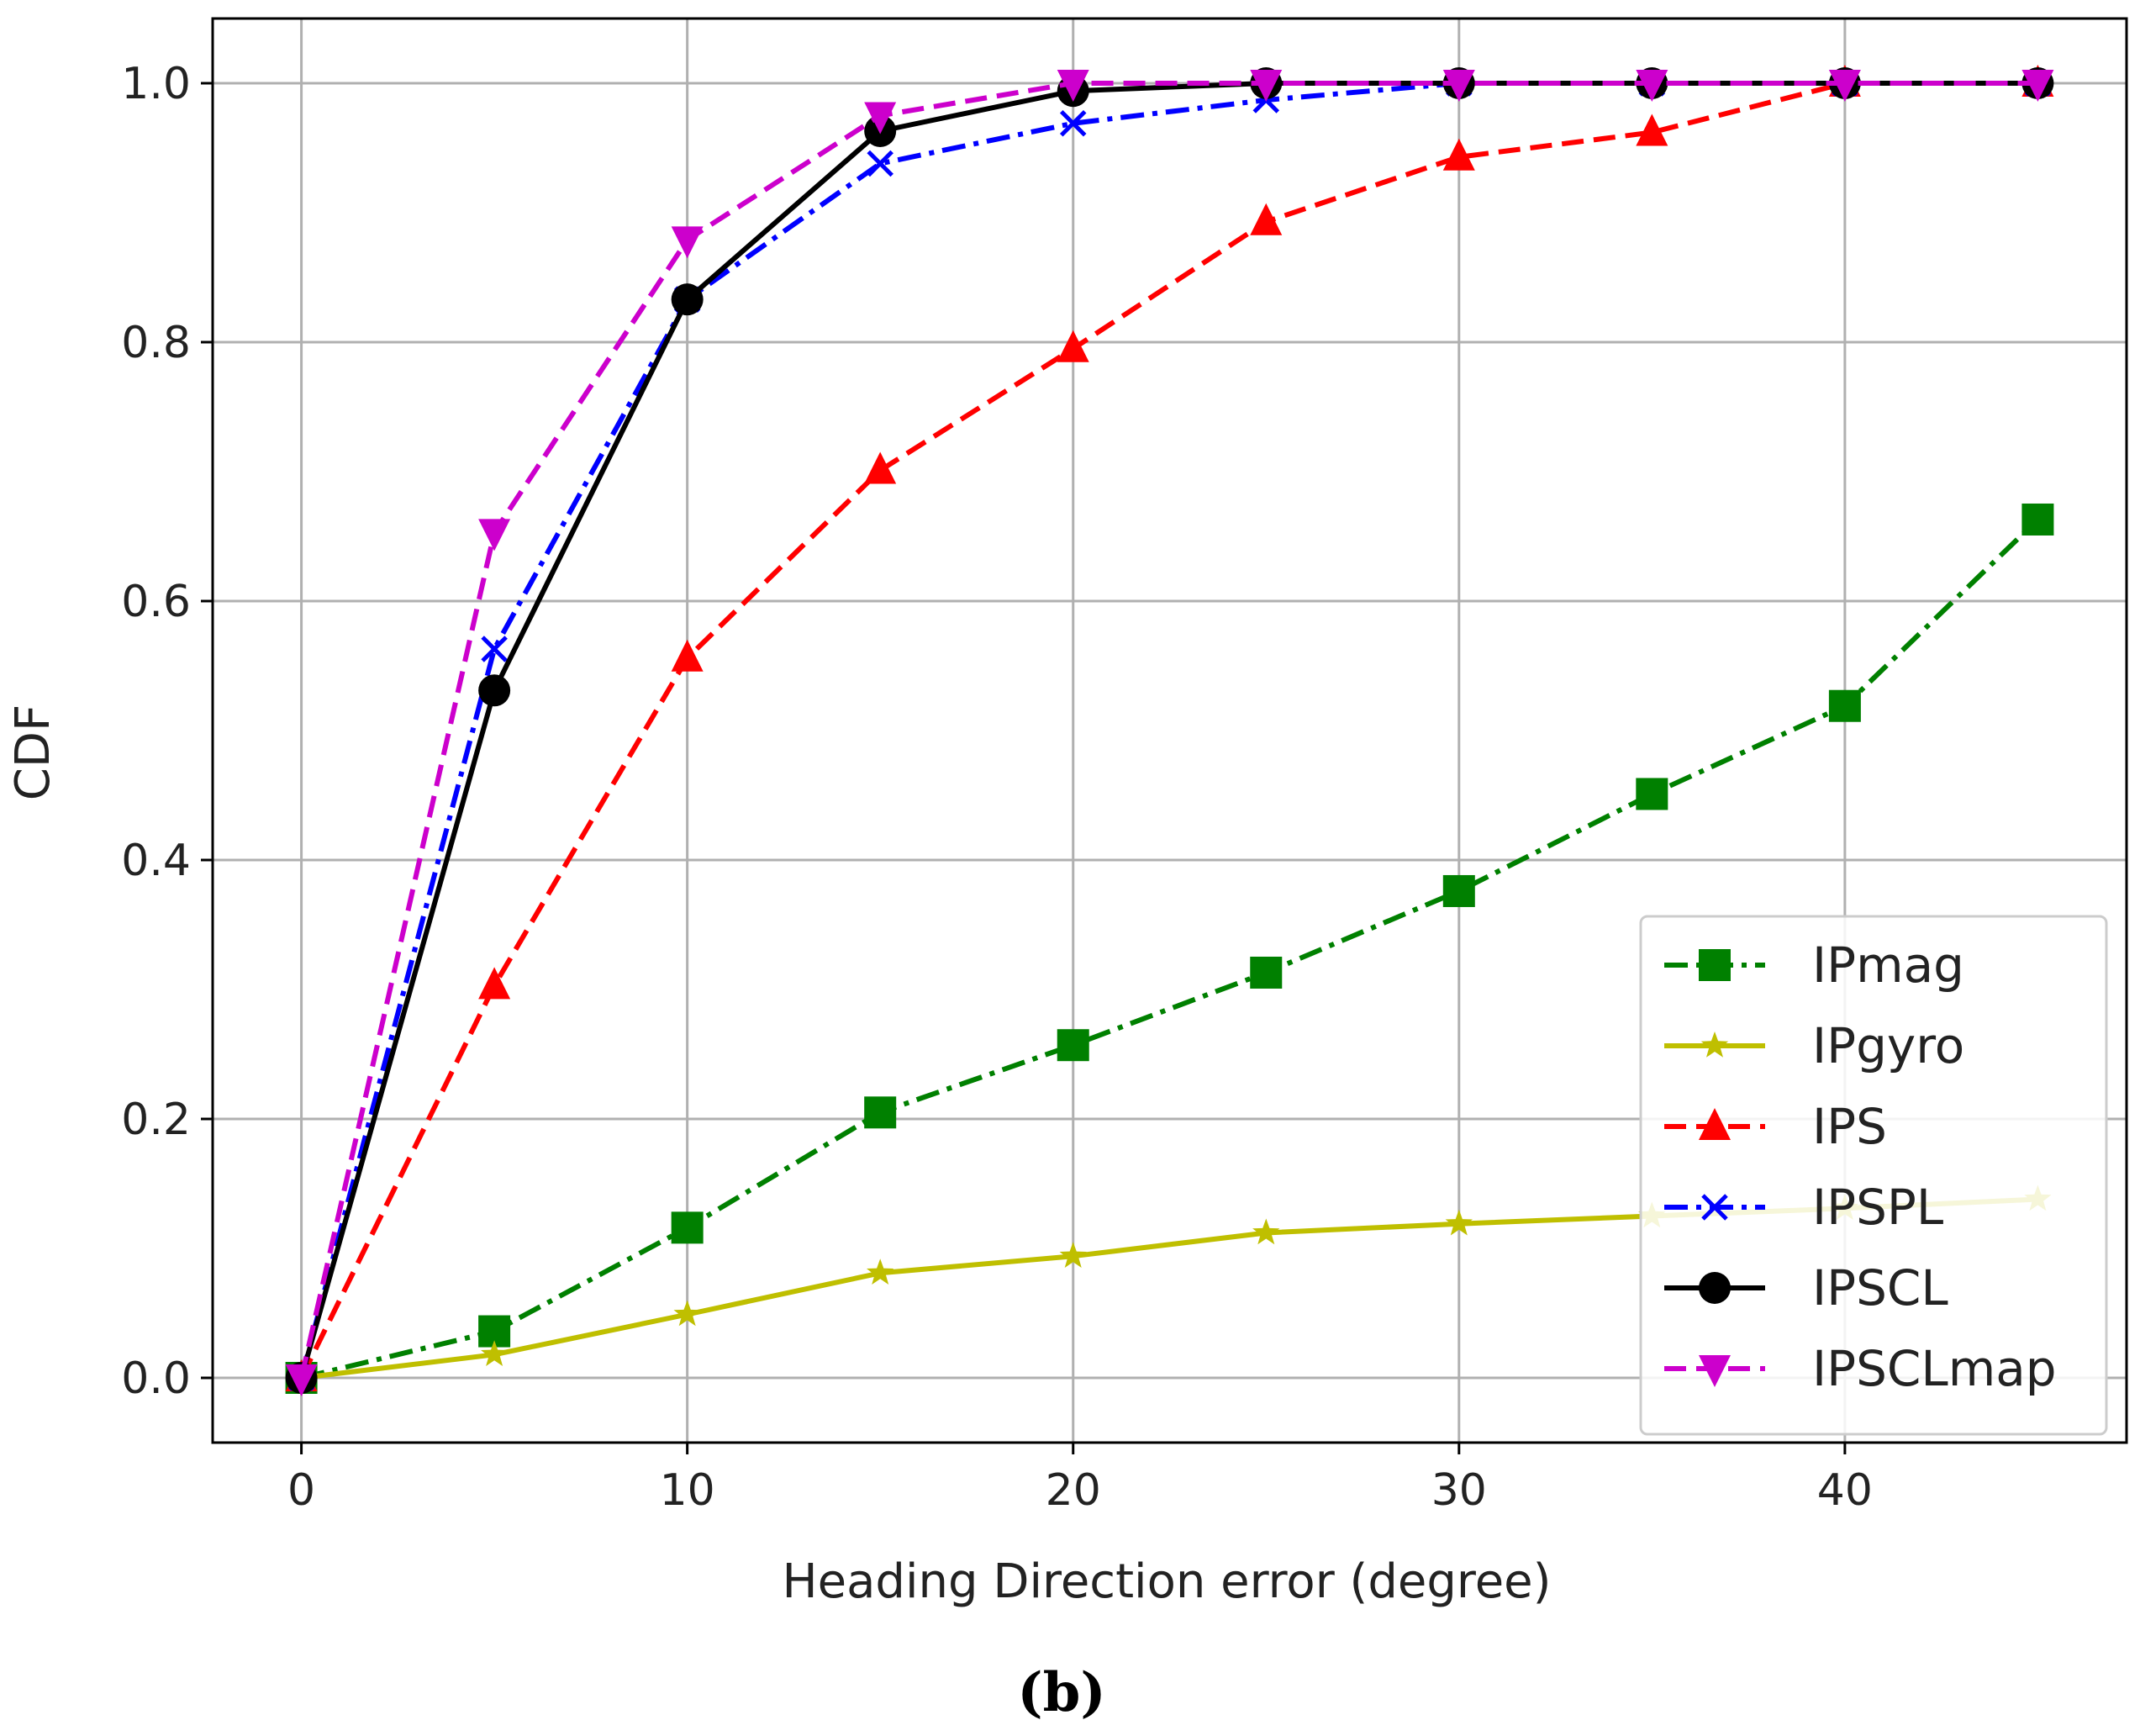 This screenshot has height=1736, width=2140. What do you see at coordinates (1849, 1126) in the screenshot?
I see `legend-label: IPS` at bounding box center [1849, 1126].